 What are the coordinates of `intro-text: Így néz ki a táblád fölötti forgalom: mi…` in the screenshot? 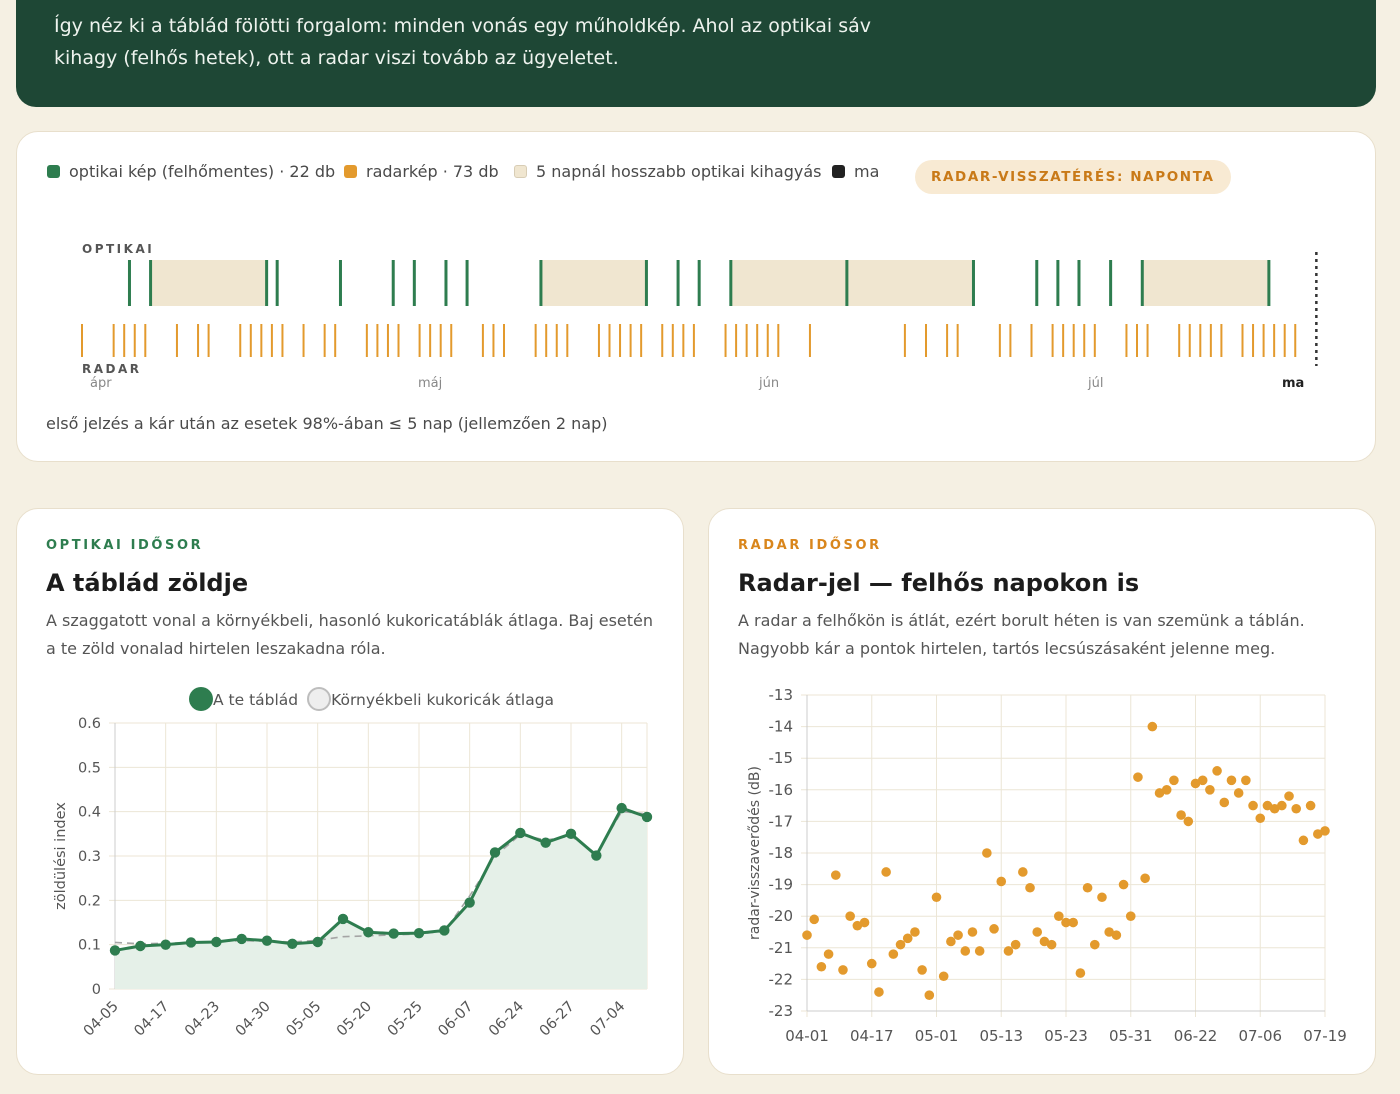 It's located at (463, 42).